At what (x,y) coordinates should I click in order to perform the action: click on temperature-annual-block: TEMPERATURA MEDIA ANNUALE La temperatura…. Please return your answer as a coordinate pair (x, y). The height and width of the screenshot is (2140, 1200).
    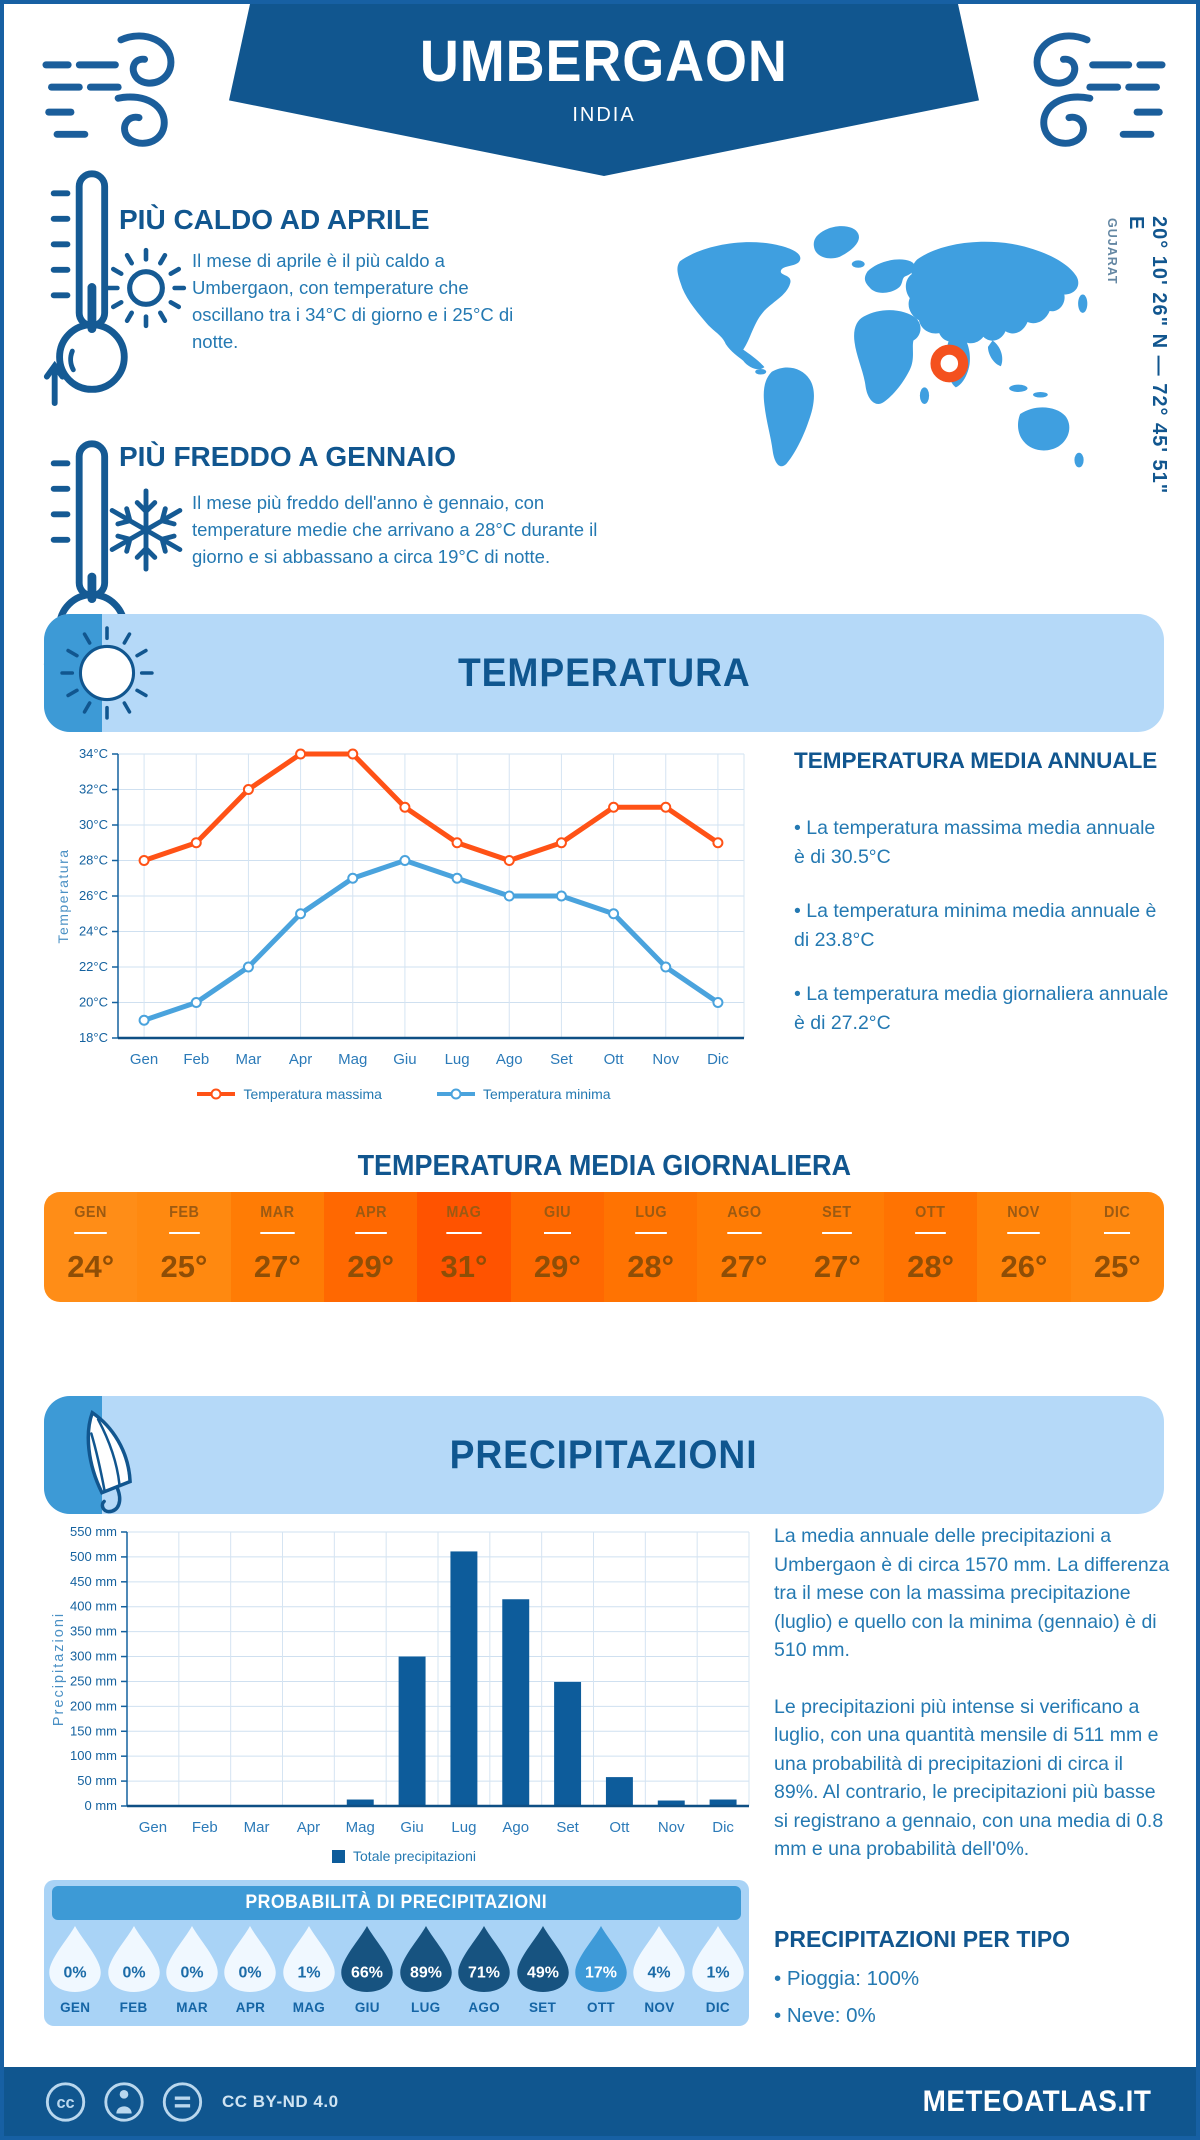
    Looking at the image, I should click on (981, 905).